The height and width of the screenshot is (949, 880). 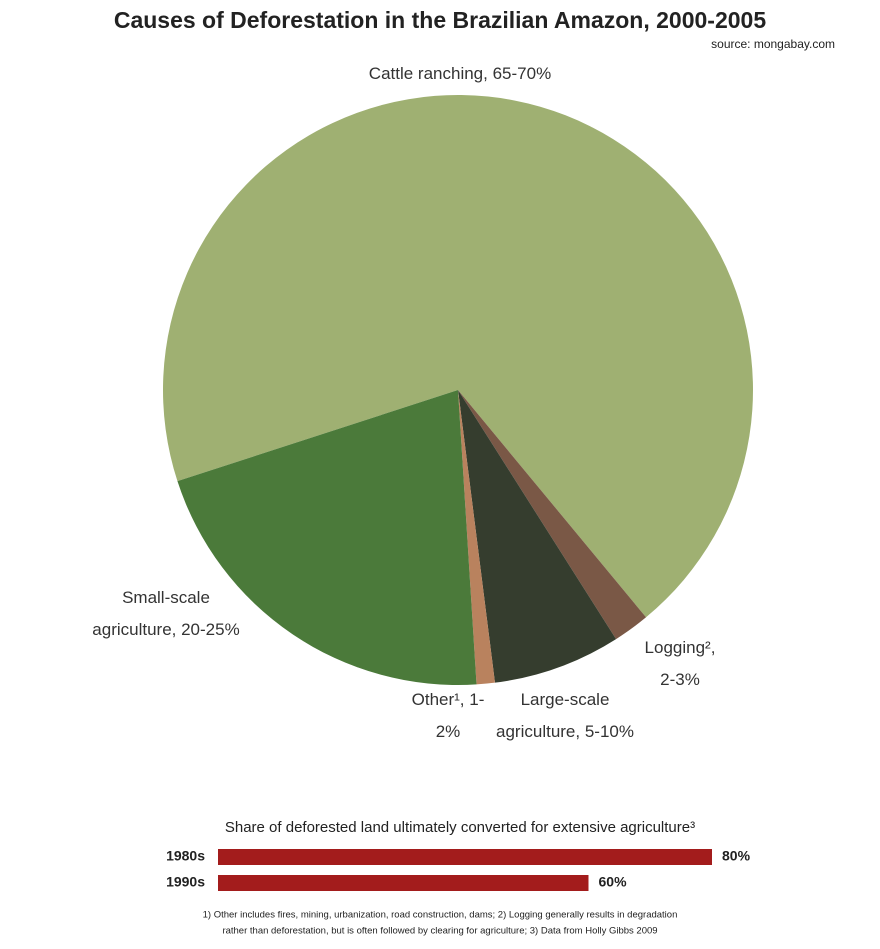 What do you see at coordinates (166, 613) in the screenshot?
I see `slice-label: Small-scale agriculture, 20-25%` at bounding box center [166, 613].